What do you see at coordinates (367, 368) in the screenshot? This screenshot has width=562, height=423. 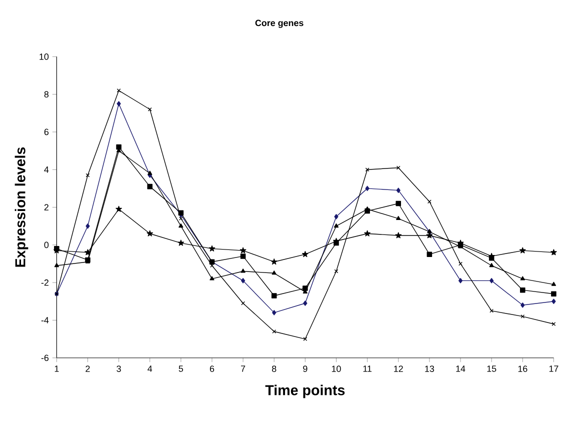 I see `x-tick-label: 11` at bounding box center [367, 368].